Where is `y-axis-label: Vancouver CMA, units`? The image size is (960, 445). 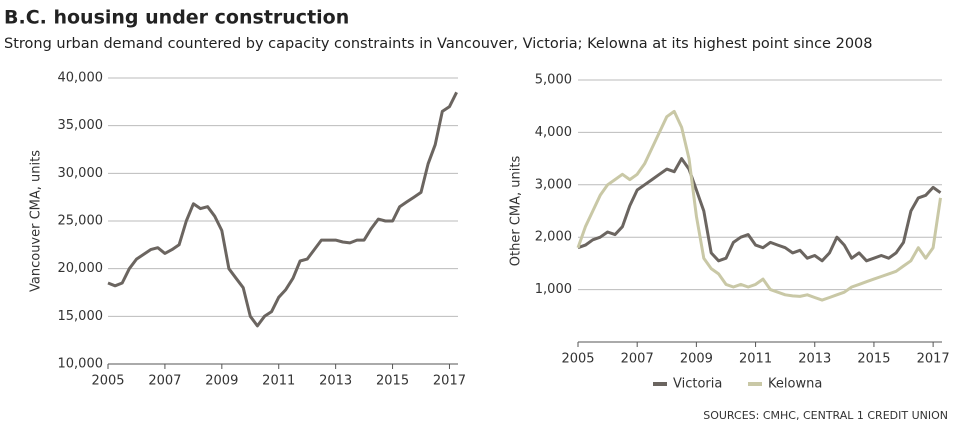
y-axis-label: Vancouver CMA, units is located at coordinates (36, 221).